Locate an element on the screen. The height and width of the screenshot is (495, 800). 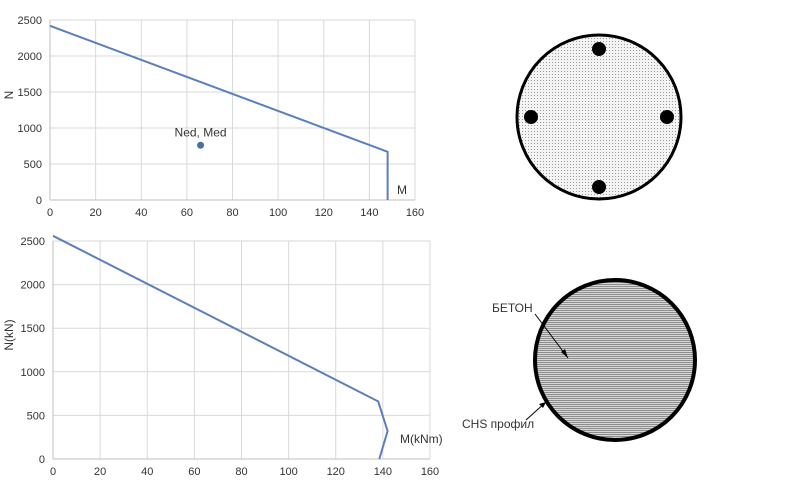
chart1-xtick: 120 is located at coordinates (324, 213).